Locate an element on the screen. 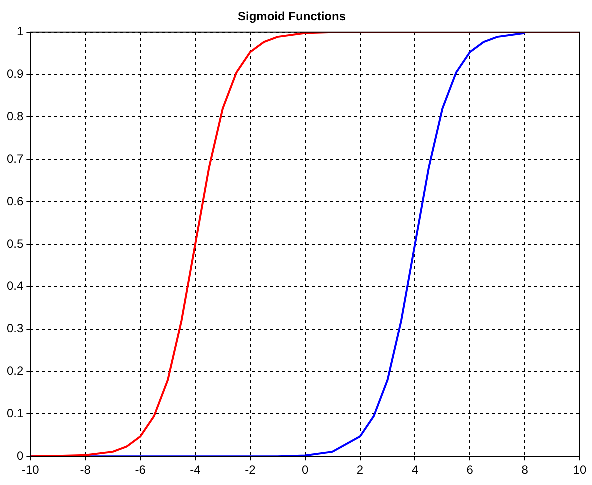 This screenshot has height=485, width=592. x-tick-label: 8 is located at coordinates (525, 470).